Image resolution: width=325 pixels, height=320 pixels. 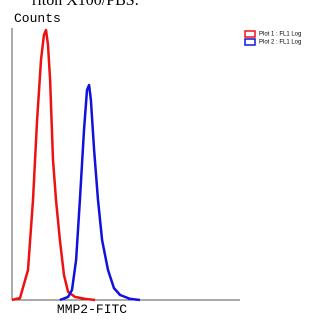 What do you see at coordinates (37, 18) in the screenshot?
I see `y-axis-label: Counts` at bounding box center [37, 18].